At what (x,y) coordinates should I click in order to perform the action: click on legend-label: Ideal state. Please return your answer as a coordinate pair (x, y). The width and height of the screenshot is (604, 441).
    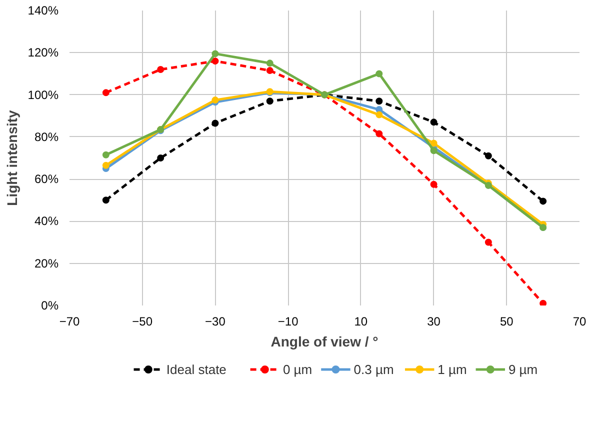
    Looking at the image, I should click on (196, 369).